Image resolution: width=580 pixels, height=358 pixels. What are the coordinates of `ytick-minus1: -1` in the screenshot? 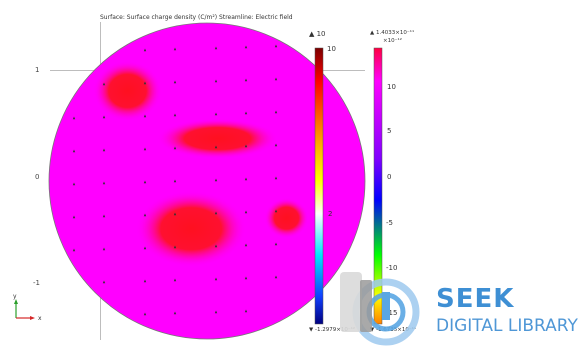 It's located at (36, 283).